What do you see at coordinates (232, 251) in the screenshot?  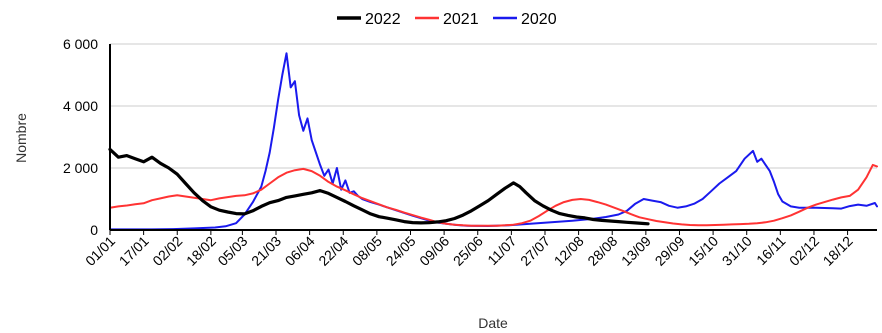 I see `x-tick-label: 05/03` at bounding box center [232, 251].